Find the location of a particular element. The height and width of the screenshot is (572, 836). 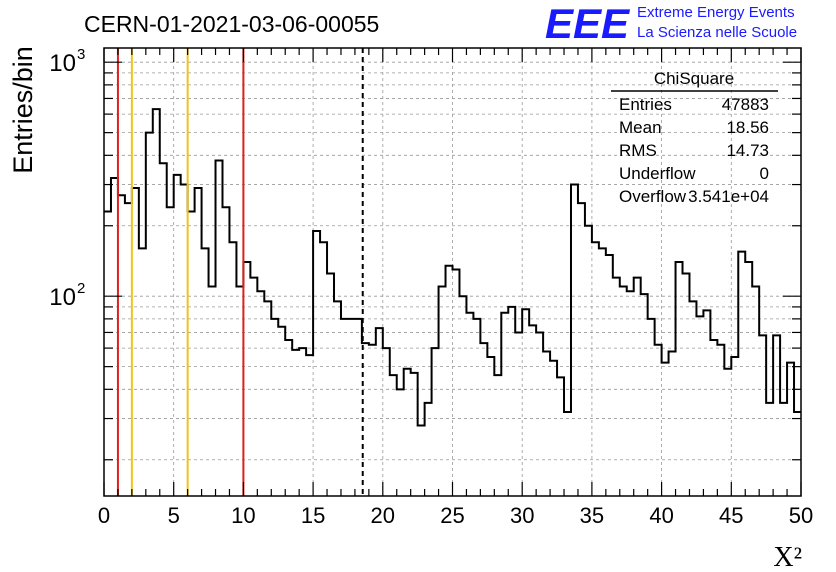

y-tick-label-exponent: 3 is located at coordinates (81, 54).